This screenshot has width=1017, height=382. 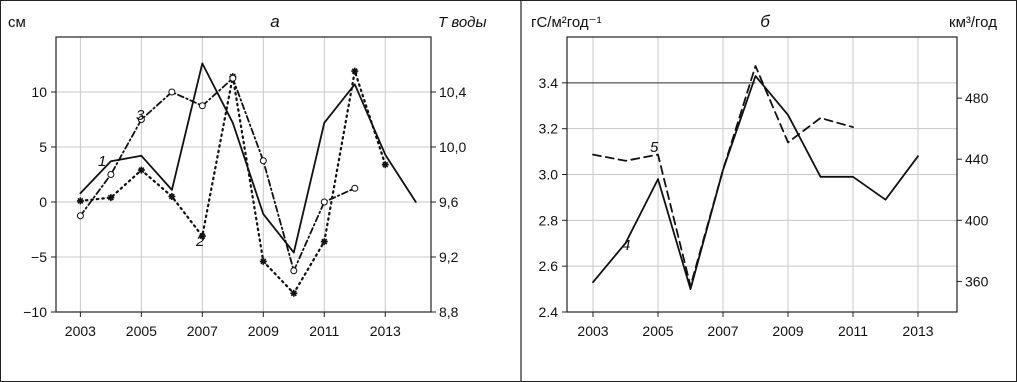 What do you see at coordinates (449, 312) in the screenshot?
I see `right-tick-label: 8,8` at bounding box center [449, 312].